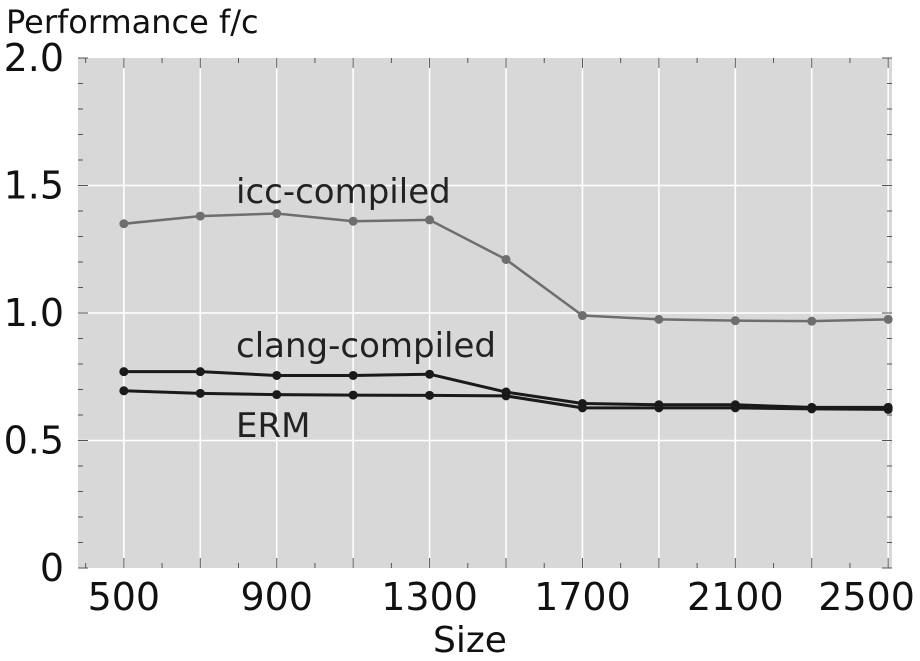  What do you see at coordinates (34, 58) in the screenshot?
I see `y-tick-label: 2.0` at bounding box center [34, 58].